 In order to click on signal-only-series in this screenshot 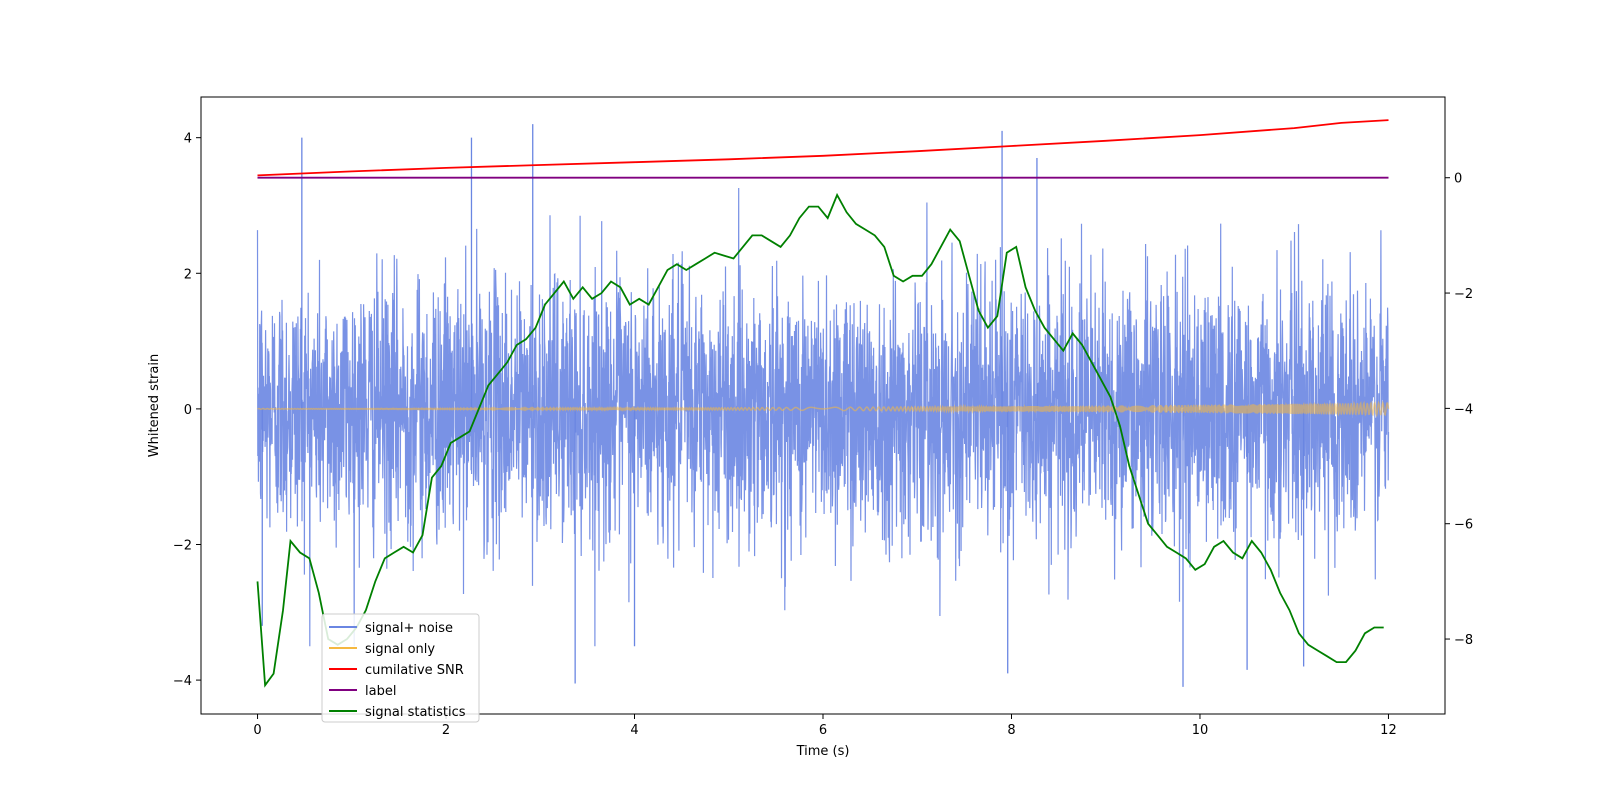, I will do `click(823, 409)`.